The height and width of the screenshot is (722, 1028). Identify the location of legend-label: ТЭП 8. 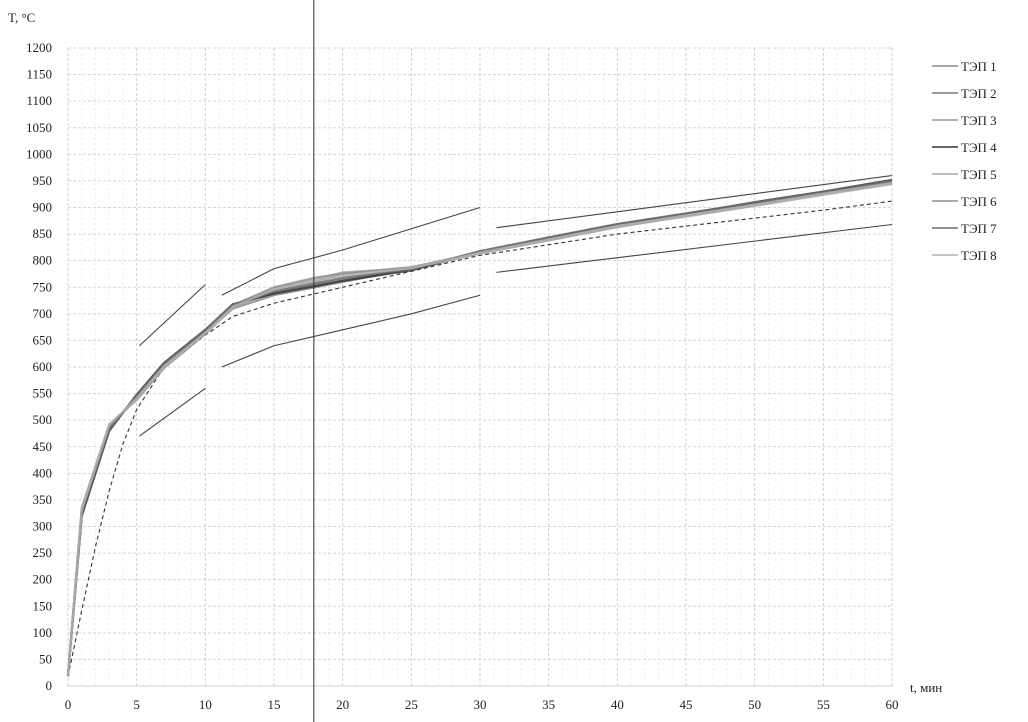
(979, 255).